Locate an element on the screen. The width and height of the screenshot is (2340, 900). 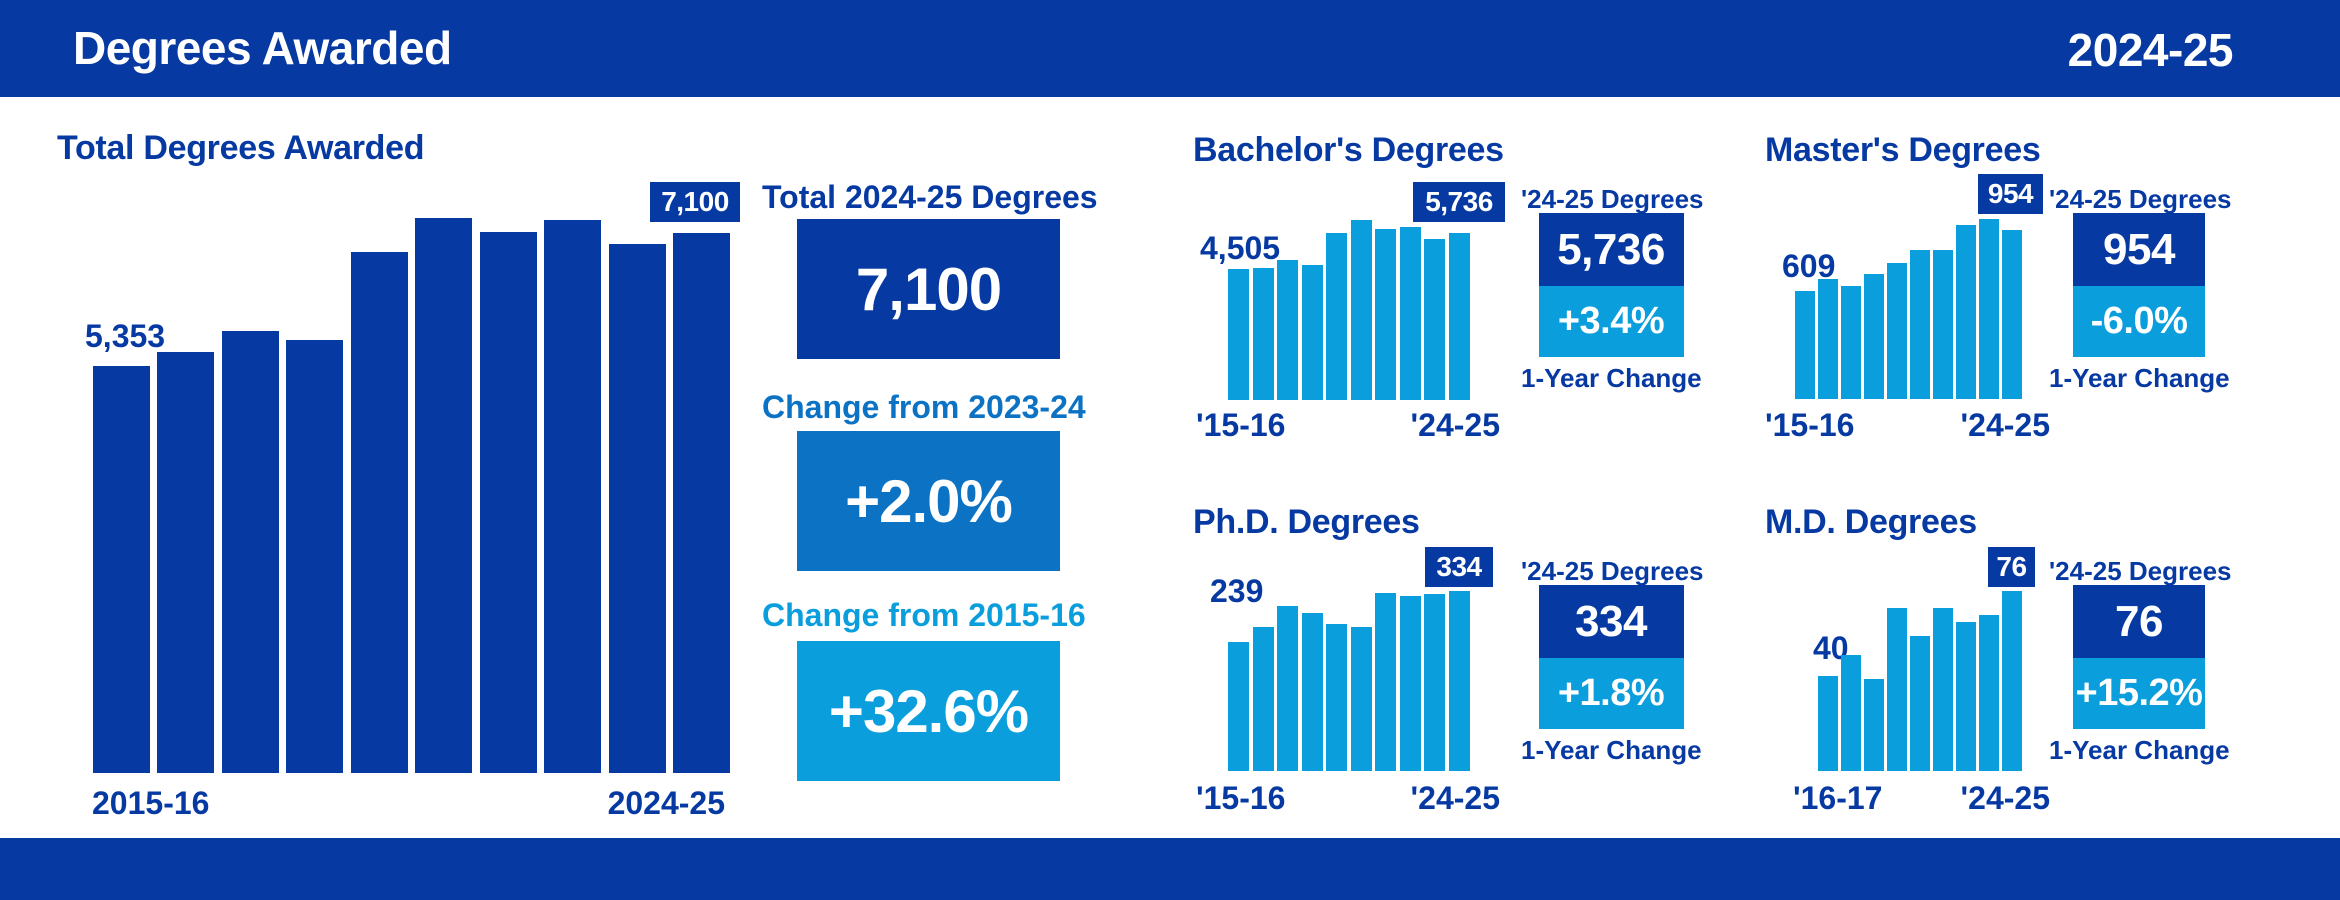
masters-stat-block: '24-25 Degrees 954 -6.0% 1-Year Change is located at coordinates (2140, 289).